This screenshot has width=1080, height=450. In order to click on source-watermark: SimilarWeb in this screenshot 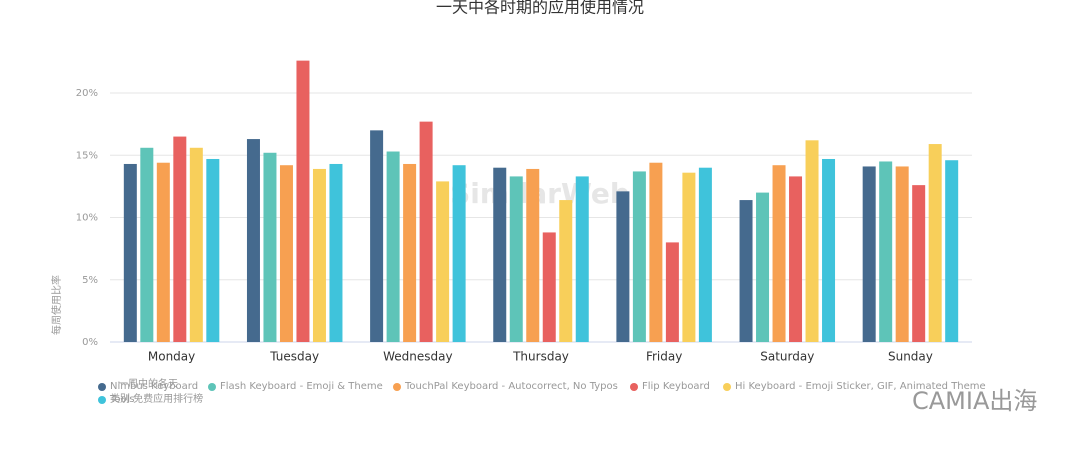, I will do `click(540, 193)`.